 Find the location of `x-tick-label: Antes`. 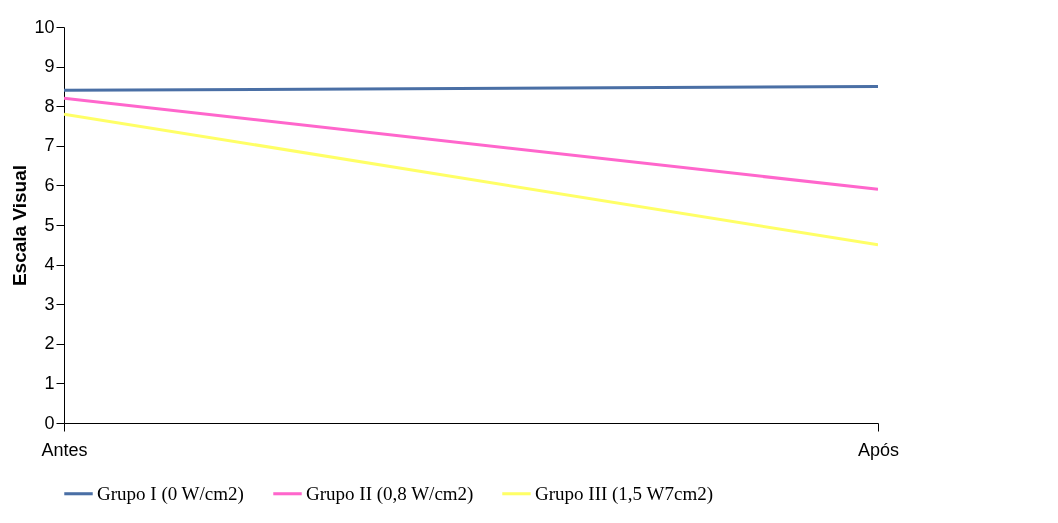

x-tick-label: Antes is located at coordinates (64, 449).